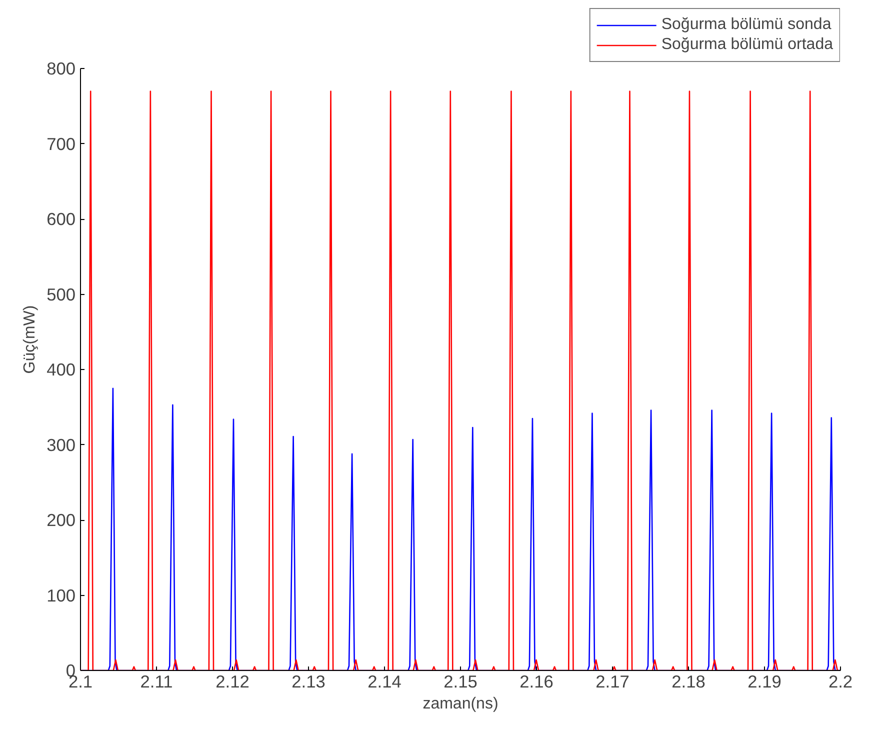 The image size is (870, 736). What do you see at coordinates (537, 682) in the screenshot?
I see `x-tick-label: 2.16` at bounding box center [537, 682].